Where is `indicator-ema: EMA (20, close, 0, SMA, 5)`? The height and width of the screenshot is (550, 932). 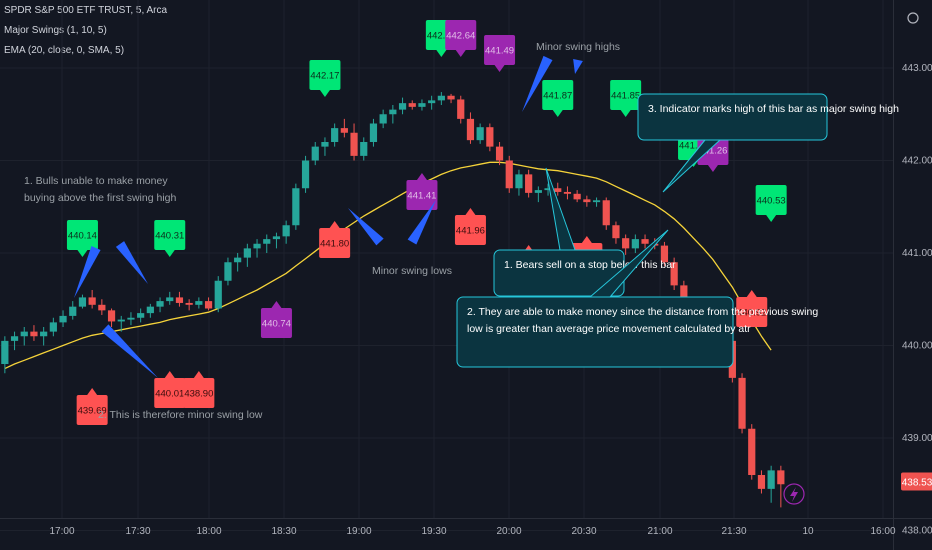
indicator-ema: EMA (20, close, 0, SMA, 5) is located at coordinates (64, 50).